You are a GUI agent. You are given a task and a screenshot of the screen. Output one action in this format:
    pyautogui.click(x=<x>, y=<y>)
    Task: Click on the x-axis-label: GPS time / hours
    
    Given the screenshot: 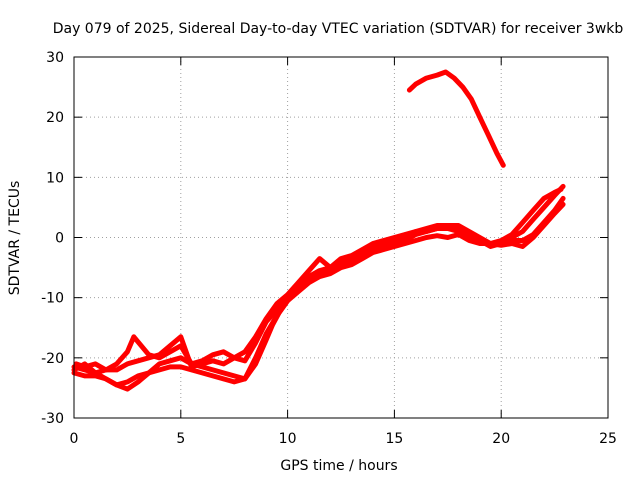 What is the action you would take?
    pyautogui.click(x=338, y=466)
    